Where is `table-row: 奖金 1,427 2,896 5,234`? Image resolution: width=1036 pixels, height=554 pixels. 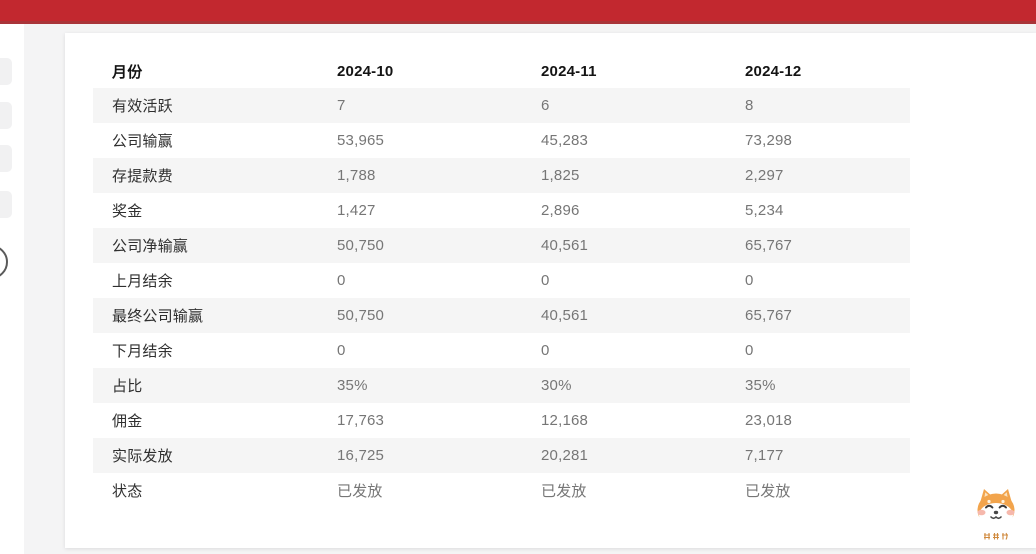
table-row: 奖金 1,427 2,896 5,234 is located at coordinates (501, 210).